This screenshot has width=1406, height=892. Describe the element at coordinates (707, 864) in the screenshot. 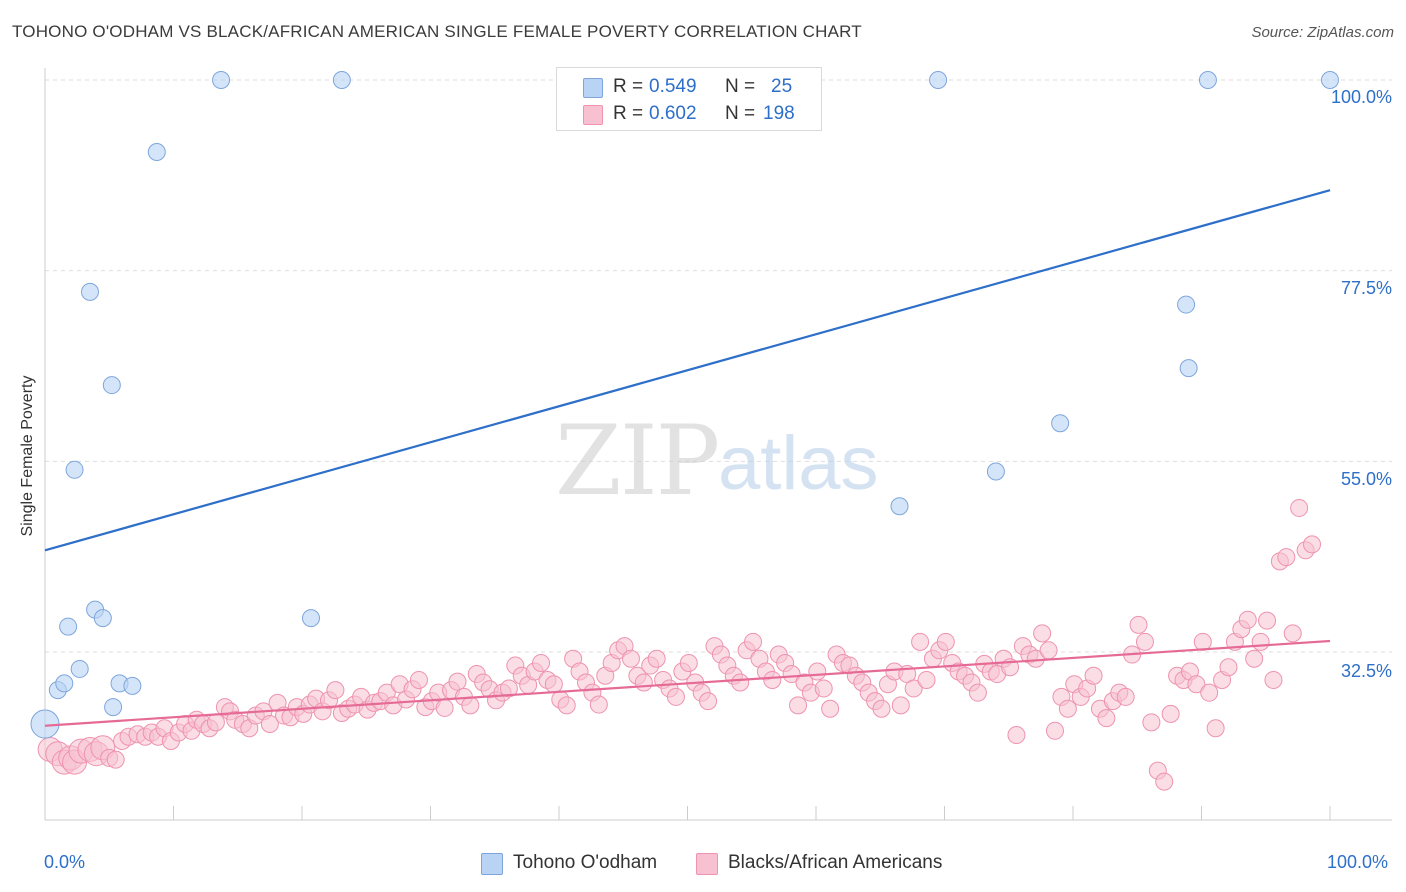

I see `bottom-legend-swatch-blacks` at that location.